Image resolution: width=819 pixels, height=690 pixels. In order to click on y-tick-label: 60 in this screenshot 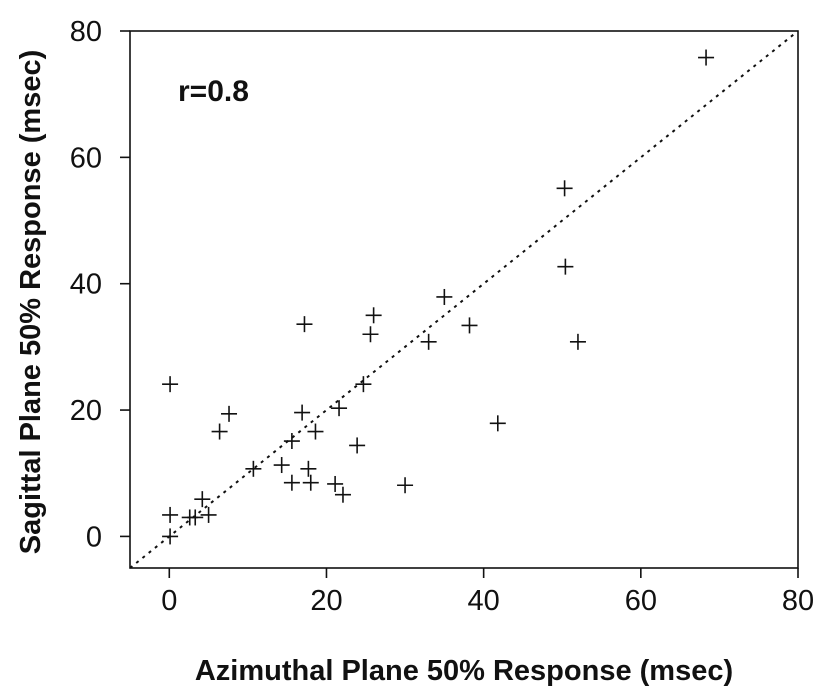, I will do `click(86, 158)`.